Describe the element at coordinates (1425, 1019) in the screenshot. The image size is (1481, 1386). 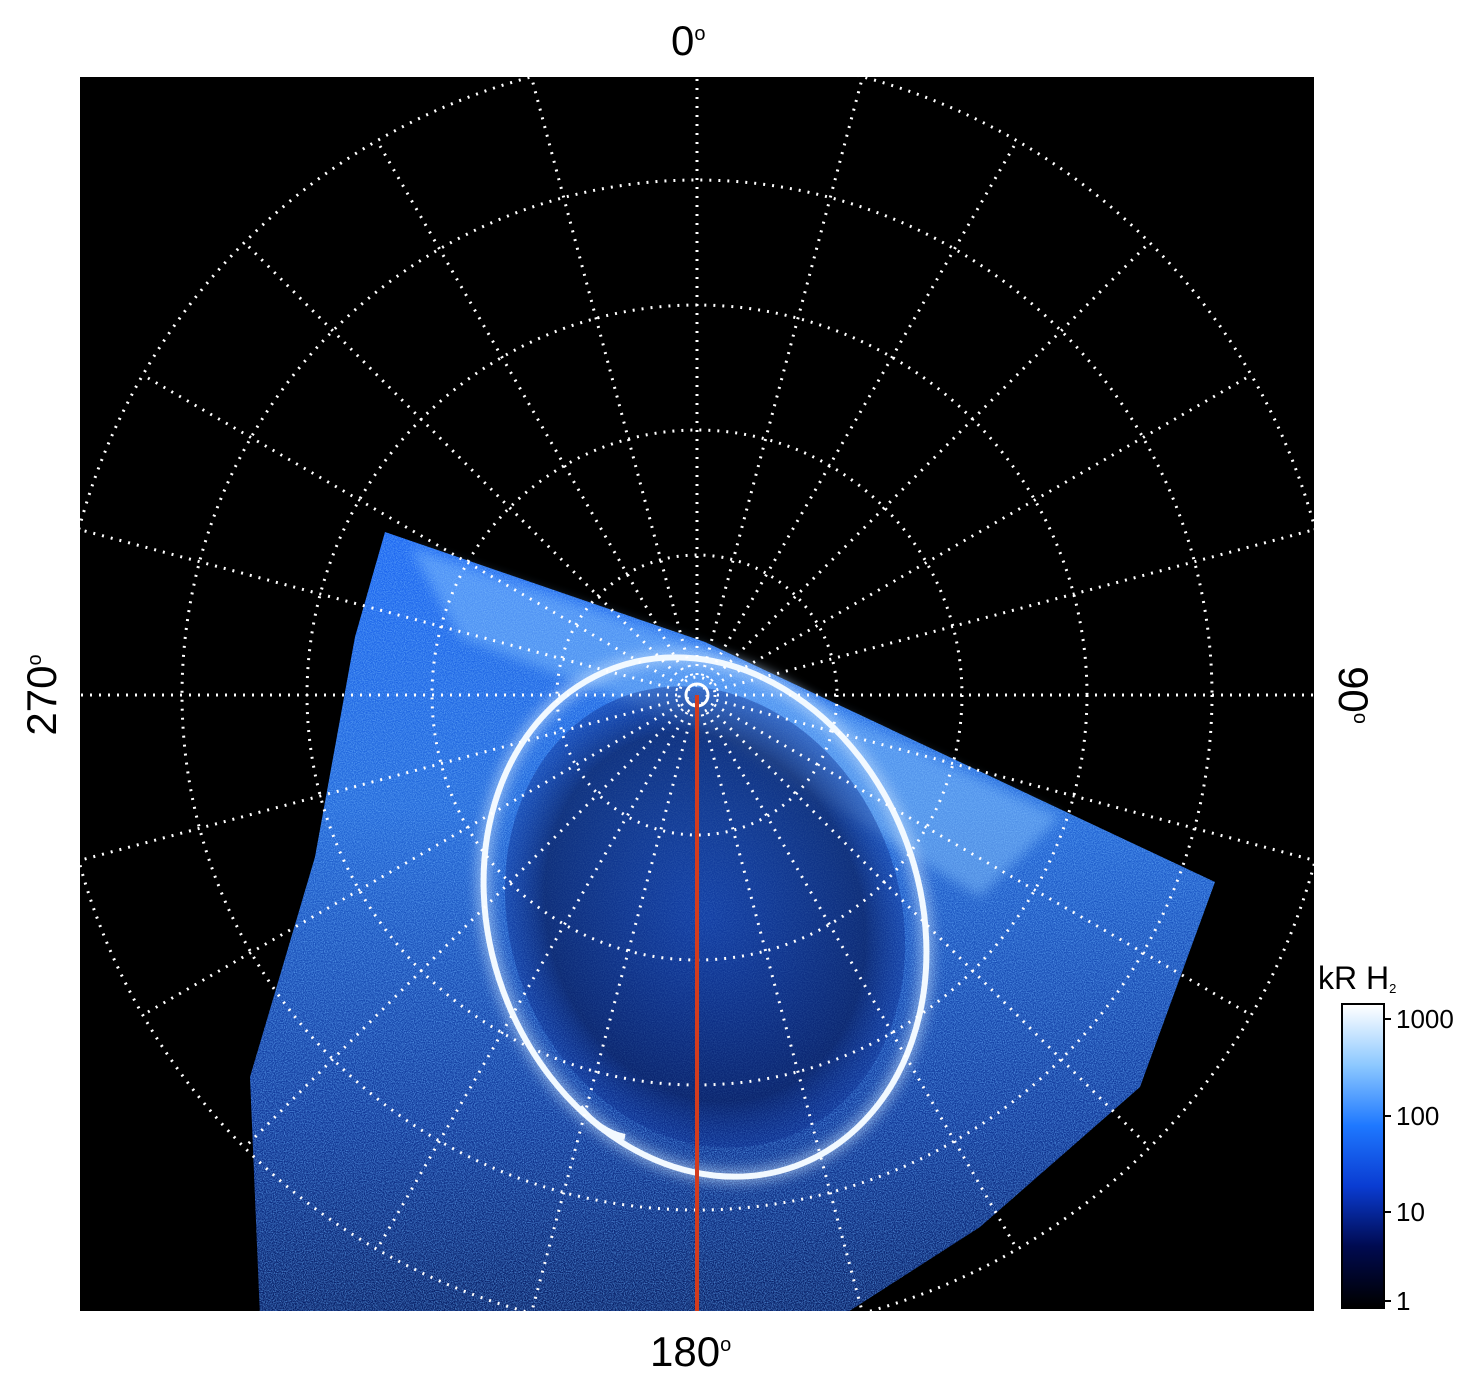
I see `colorbar-tick-1000: 1000` at that location.